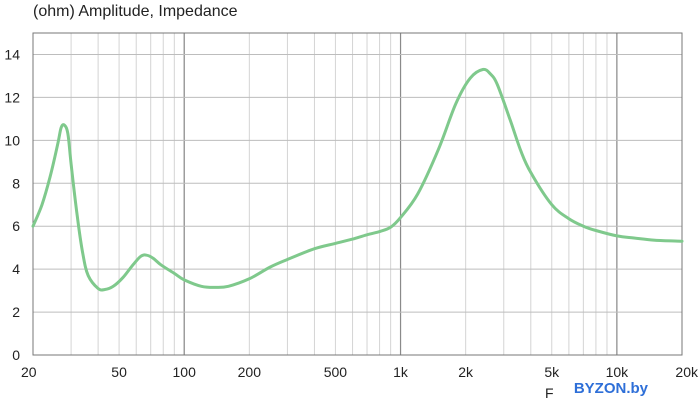  I want to click on y-tick-label: 8, so click(16, 183).